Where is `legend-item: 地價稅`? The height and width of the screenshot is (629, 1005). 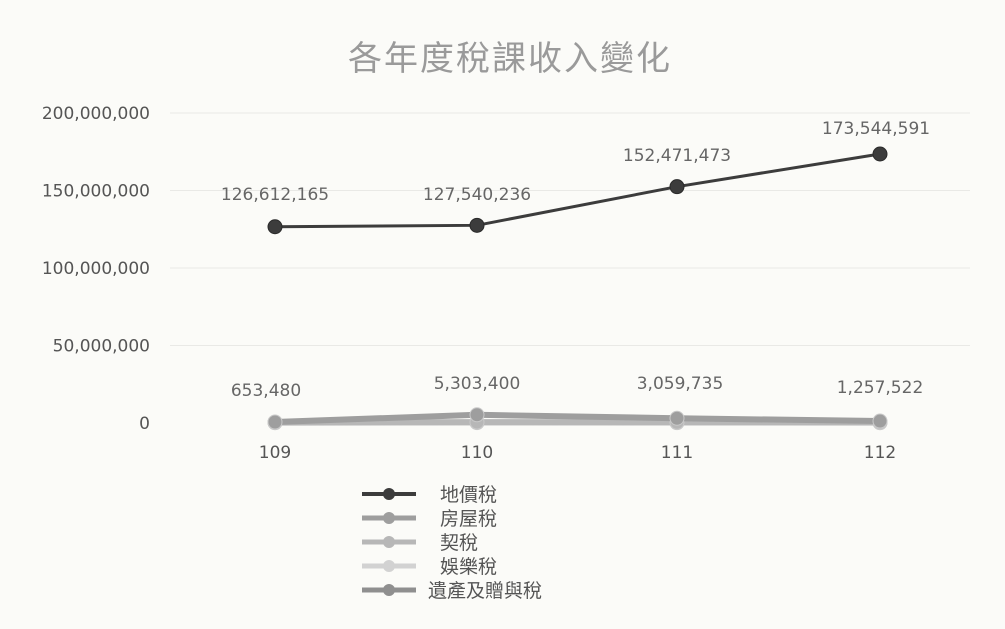 legend-item: 地價稅 is located at coordinates (429, 495).